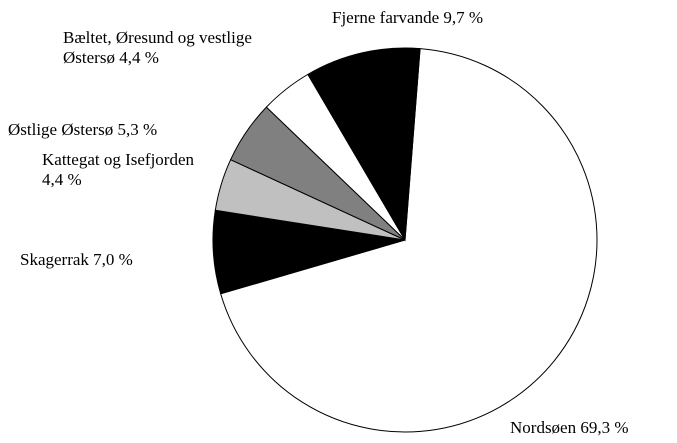 This screenshot has width=677, height=443. Describe the element at coordinates (137, 129) in the screenshot. I see `value-label: 5,3 %` at that location.